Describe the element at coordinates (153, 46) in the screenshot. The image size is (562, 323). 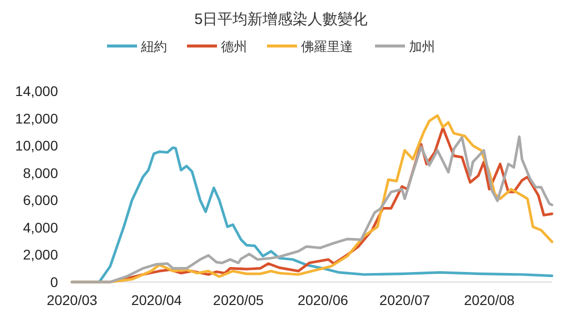
I see `legend-label: 紐約` at that location.